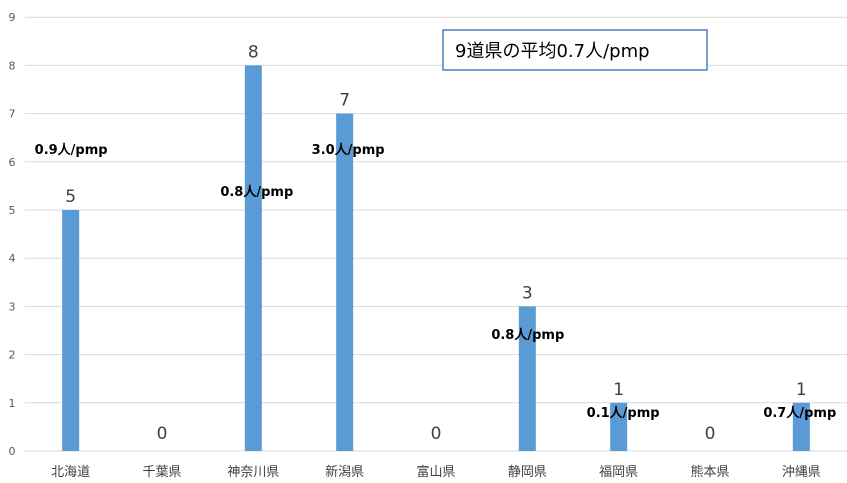  Describe the element at coordinates (12, 306) in the screenshot. I see `y-tick-label: 3` at that location.